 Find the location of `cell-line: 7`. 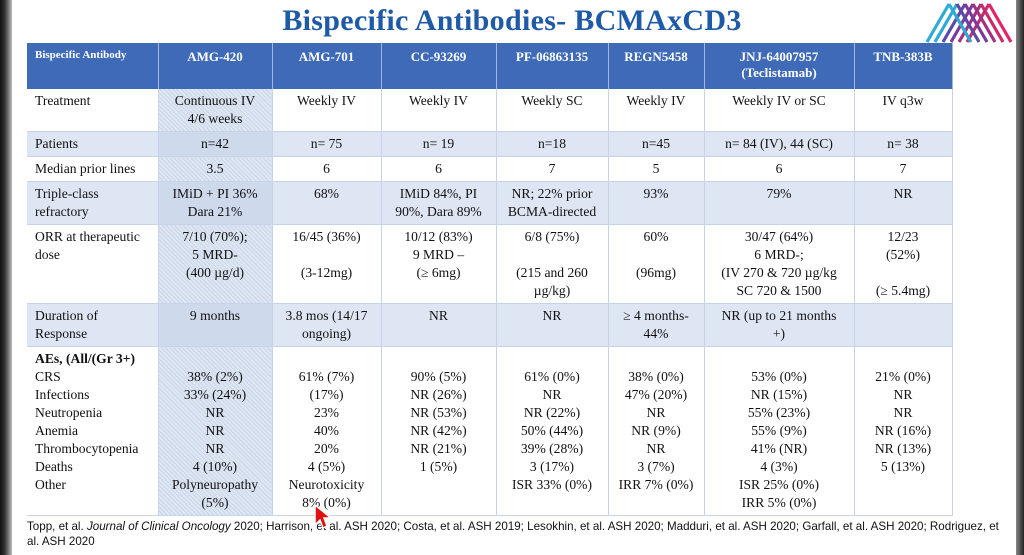

cell-line: 7 is located at coordinates (903, 168).